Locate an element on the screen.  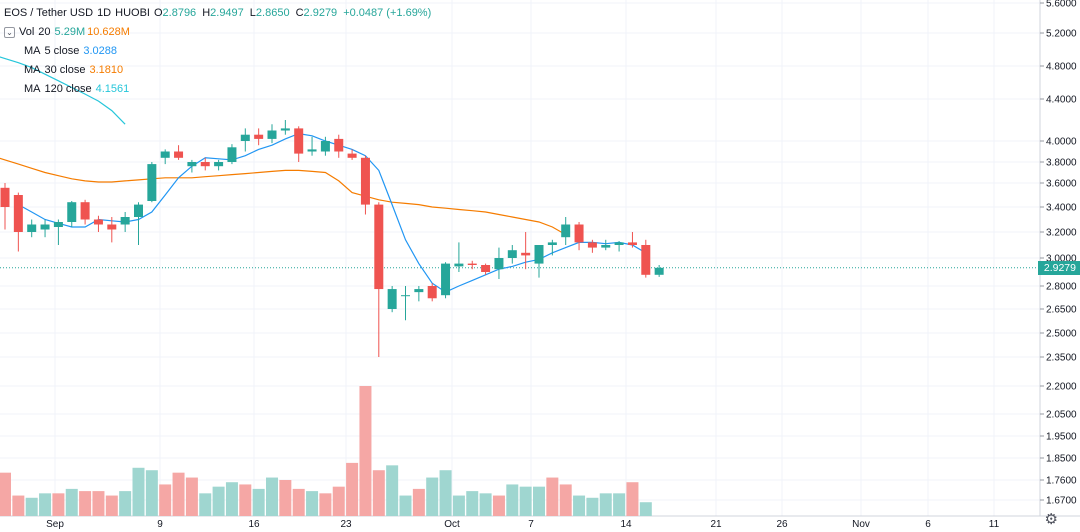
price-tick-label: 2.5000 is located at coordinates (1061, 334).